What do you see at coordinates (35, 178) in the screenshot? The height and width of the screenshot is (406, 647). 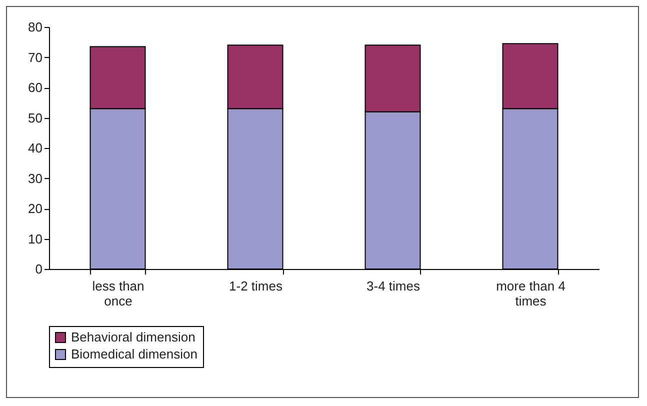 I see `y-tick-label: 30` at bounding box center [35, 178].